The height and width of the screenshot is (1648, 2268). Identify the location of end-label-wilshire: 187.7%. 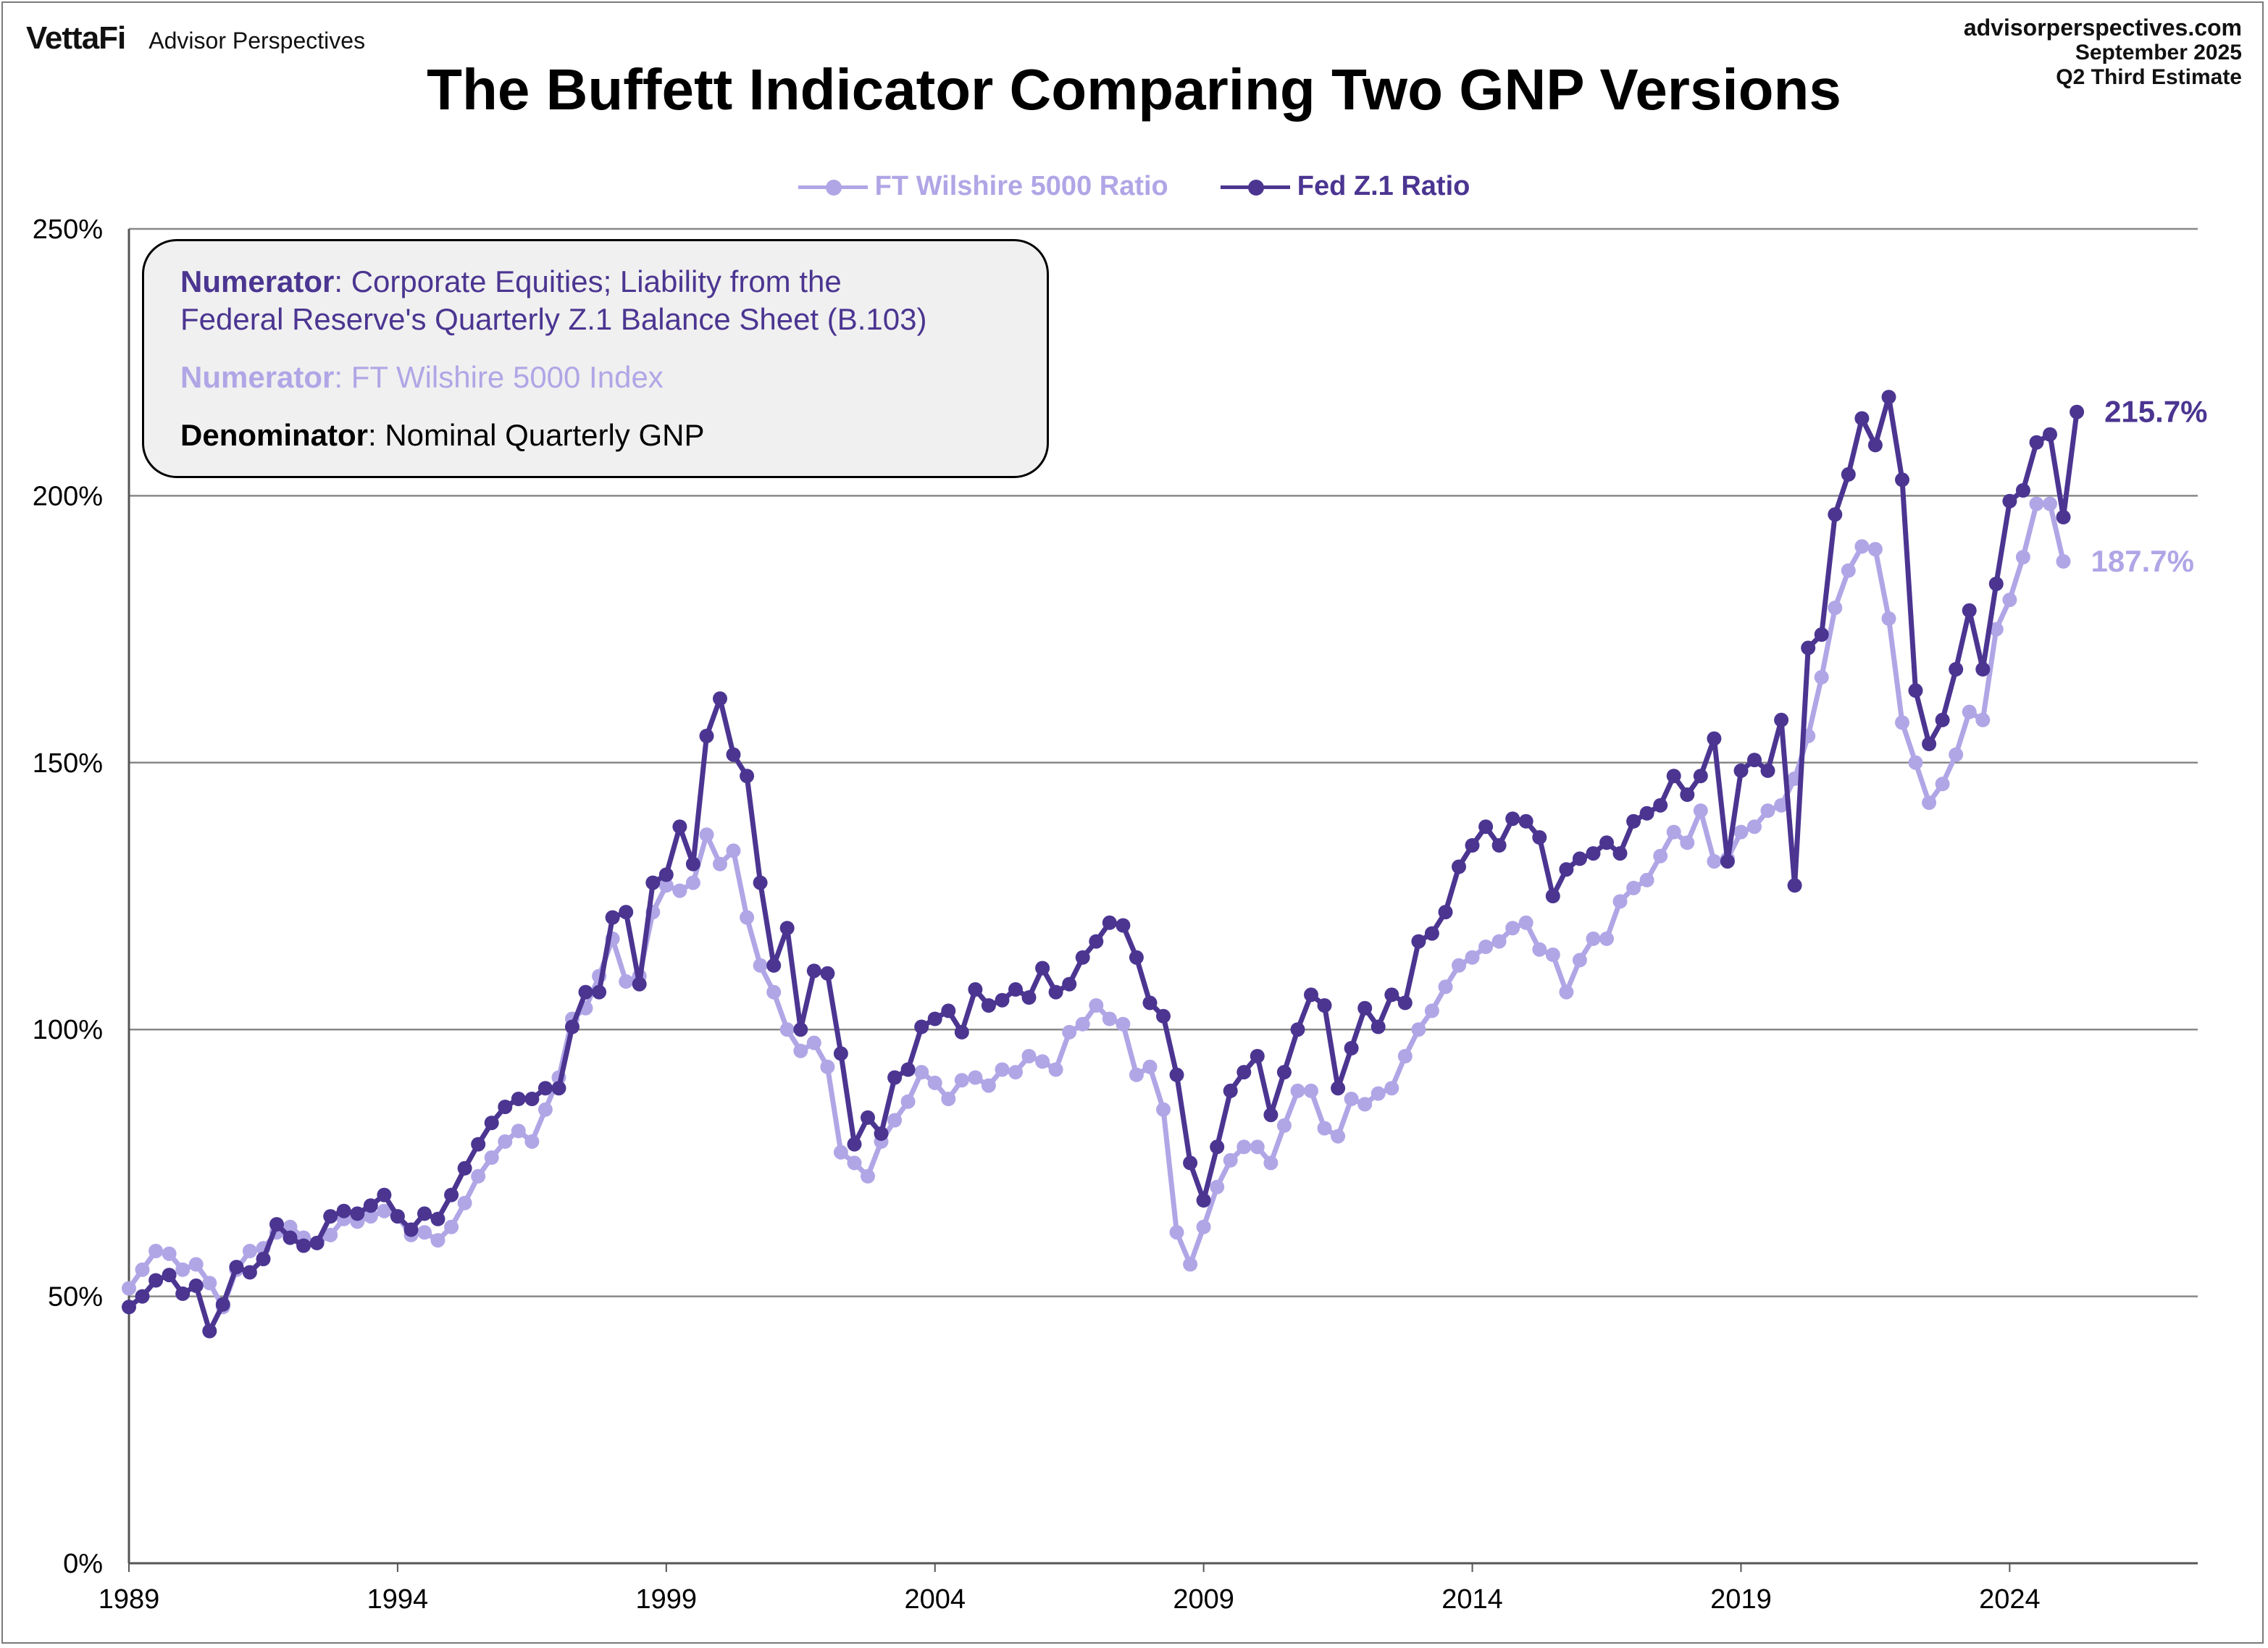
(2143, 561).